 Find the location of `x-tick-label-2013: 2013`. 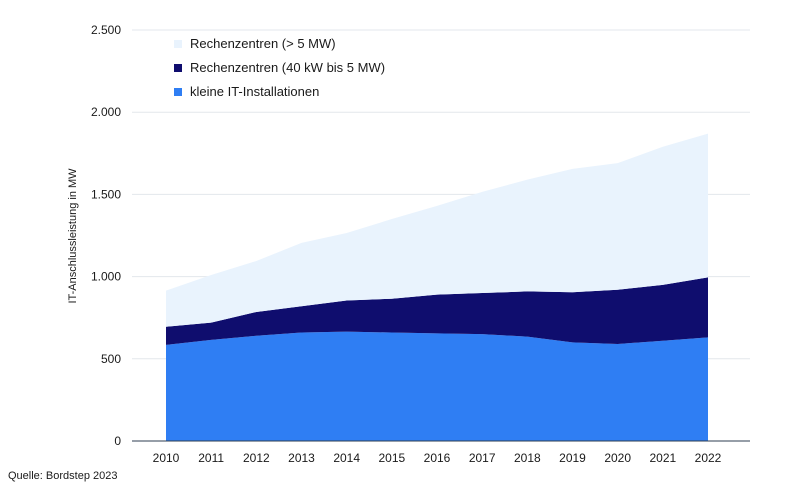

x-tick-label-2013: 2013 is located at coordinates (301, 458).